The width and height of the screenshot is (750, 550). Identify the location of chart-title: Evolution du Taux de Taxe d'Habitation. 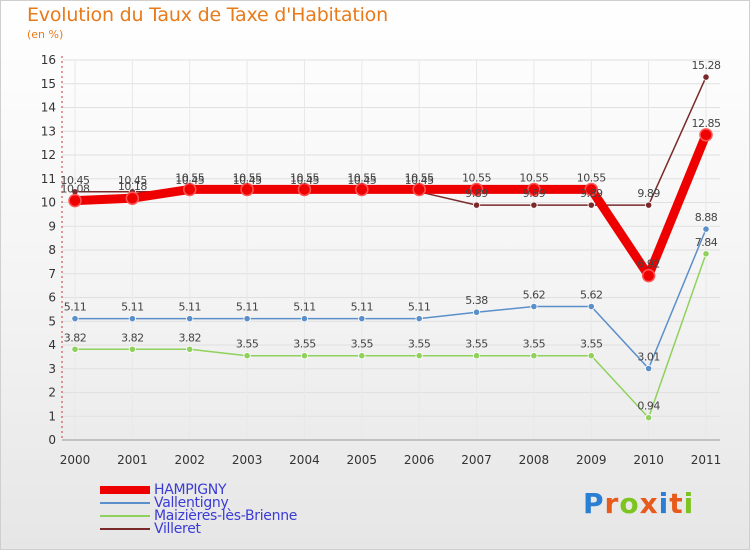
(207, 15).